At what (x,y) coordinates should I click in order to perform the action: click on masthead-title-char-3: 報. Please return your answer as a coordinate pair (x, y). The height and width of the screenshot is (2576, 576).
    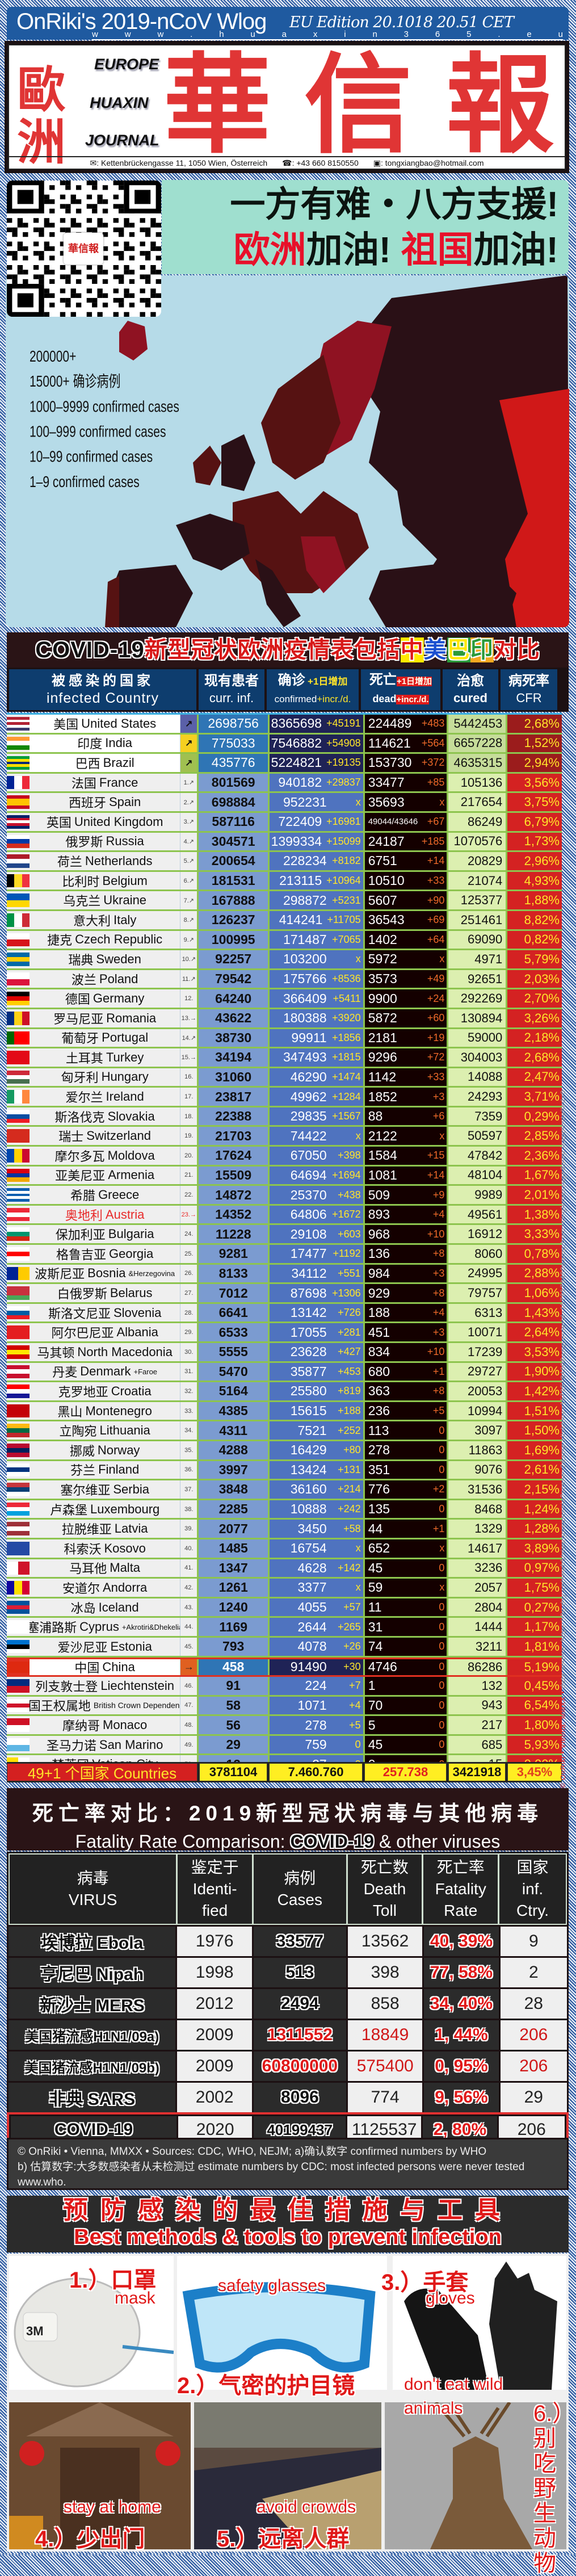
    Looking at the image, I should click on (500, 105).